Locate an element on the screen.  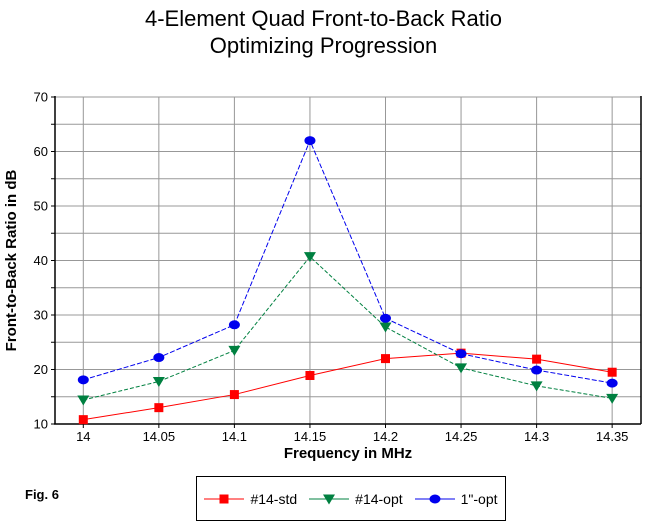
x-tick-label: 14.35 is located at coordinates (612, 436).